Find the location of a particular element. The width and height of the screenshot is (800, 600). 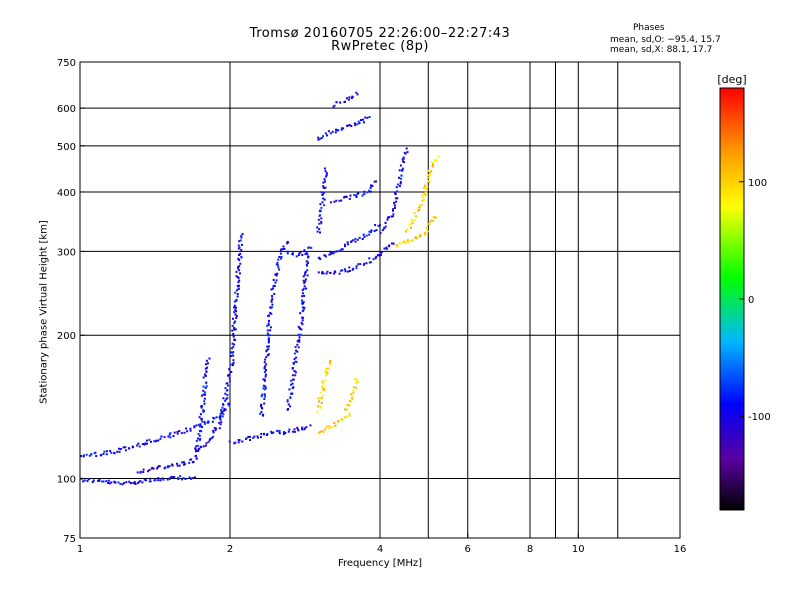

phase-stats-title: Phases is located at coordinates (649, 28).